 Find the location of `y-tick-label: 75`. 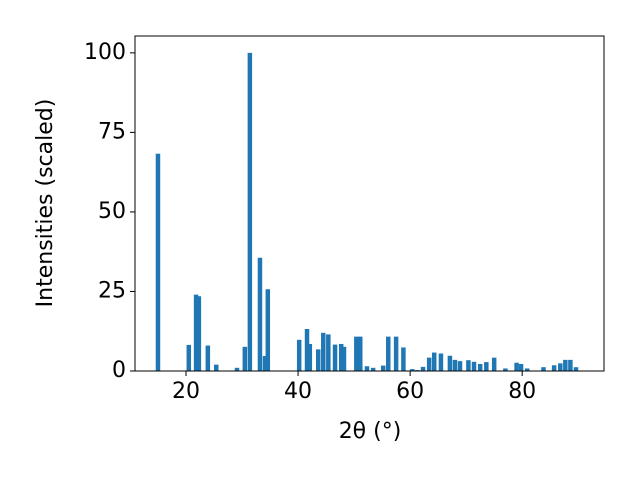

y-tick-label: 75 is located at coordinates (112, 131).